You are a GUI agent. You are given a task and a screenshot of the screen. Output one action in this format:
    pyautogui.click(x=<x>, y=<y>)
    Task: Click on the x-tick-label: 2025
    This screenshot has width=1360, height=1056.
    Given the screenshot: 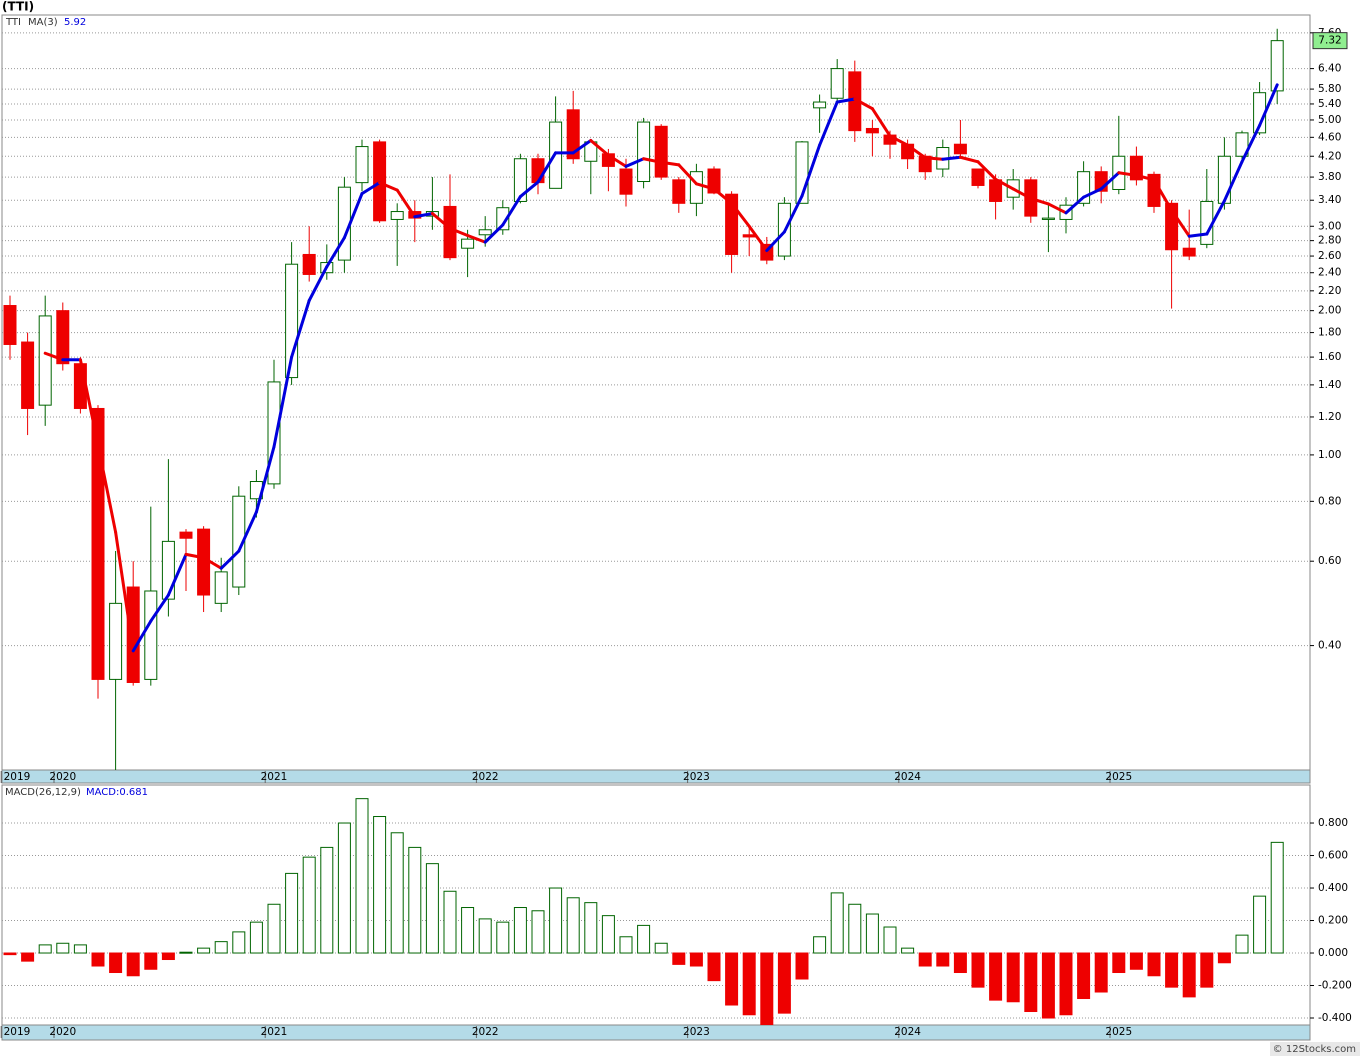 What is the action you would take?
    pyautogui.click(x=1118, y=1032)
    